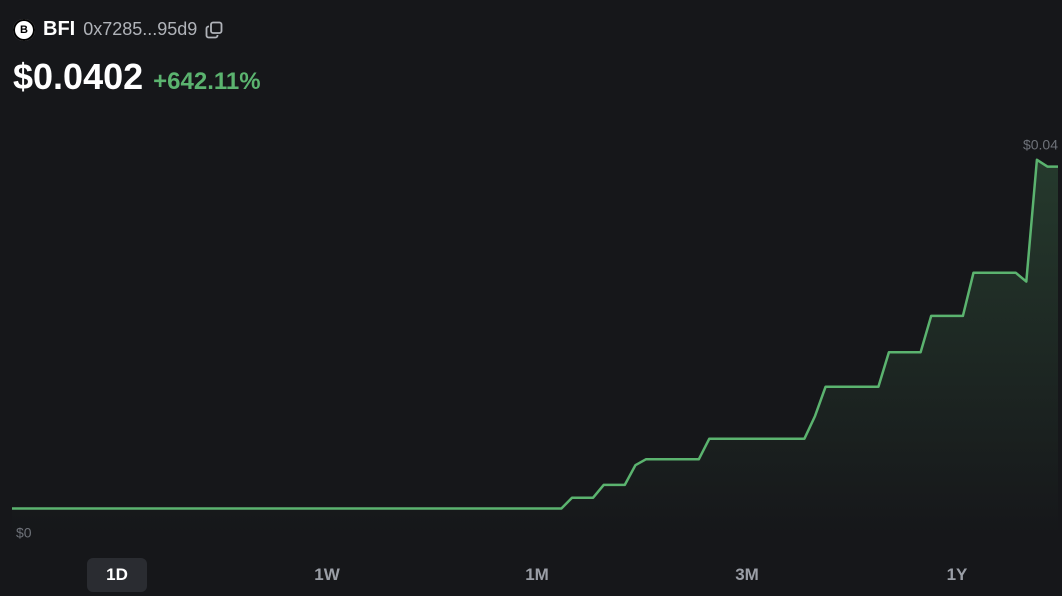  I want to click on range-button: 1Y, so click(957, 574).